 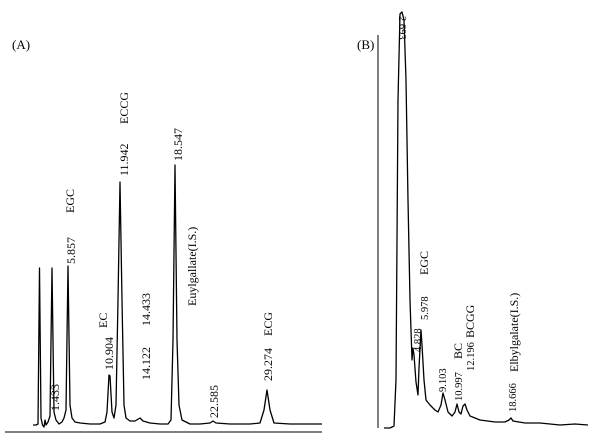 What do you see at coordinates (268, 324) in the screenshot?
I see `peak-name-ecg: ECG` at bounding box center [268, 324].